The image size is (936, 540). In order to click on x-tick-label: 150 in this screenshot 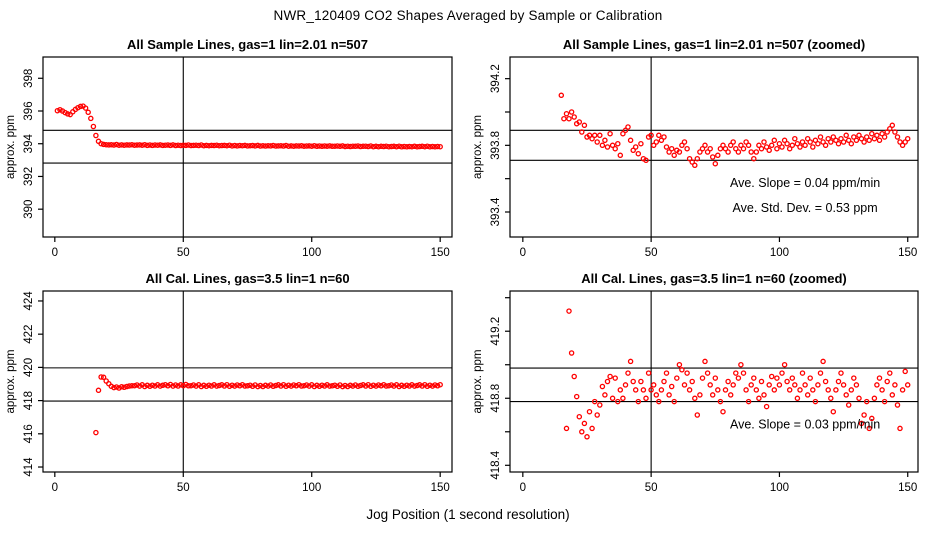, I will do `click(907, 253)`.